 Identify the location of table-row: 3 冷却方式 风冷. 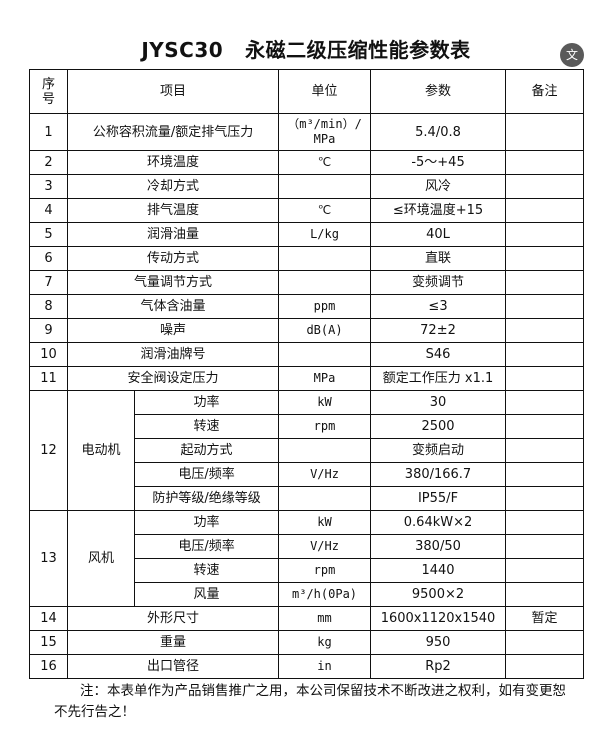
(307, 186).